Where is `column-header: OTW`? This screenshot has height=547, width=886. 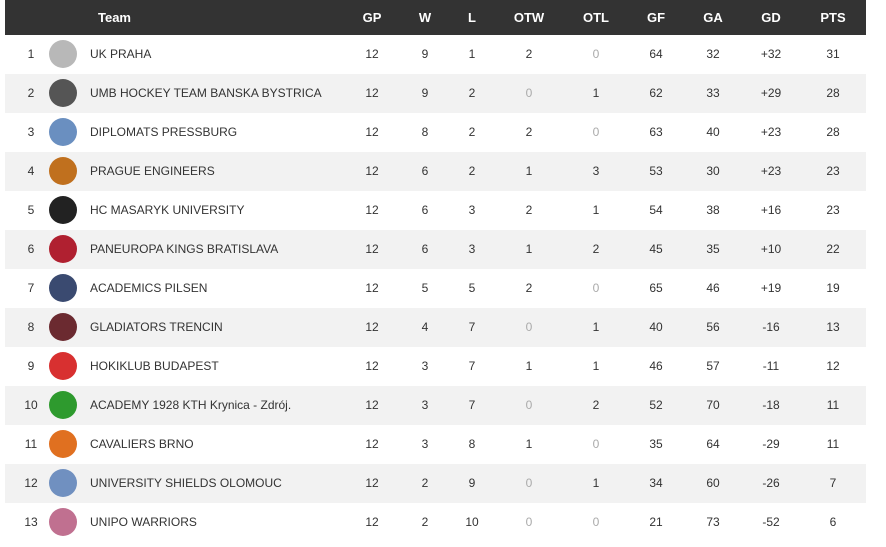
column-header: OTW is located at coordinates (529, 17).